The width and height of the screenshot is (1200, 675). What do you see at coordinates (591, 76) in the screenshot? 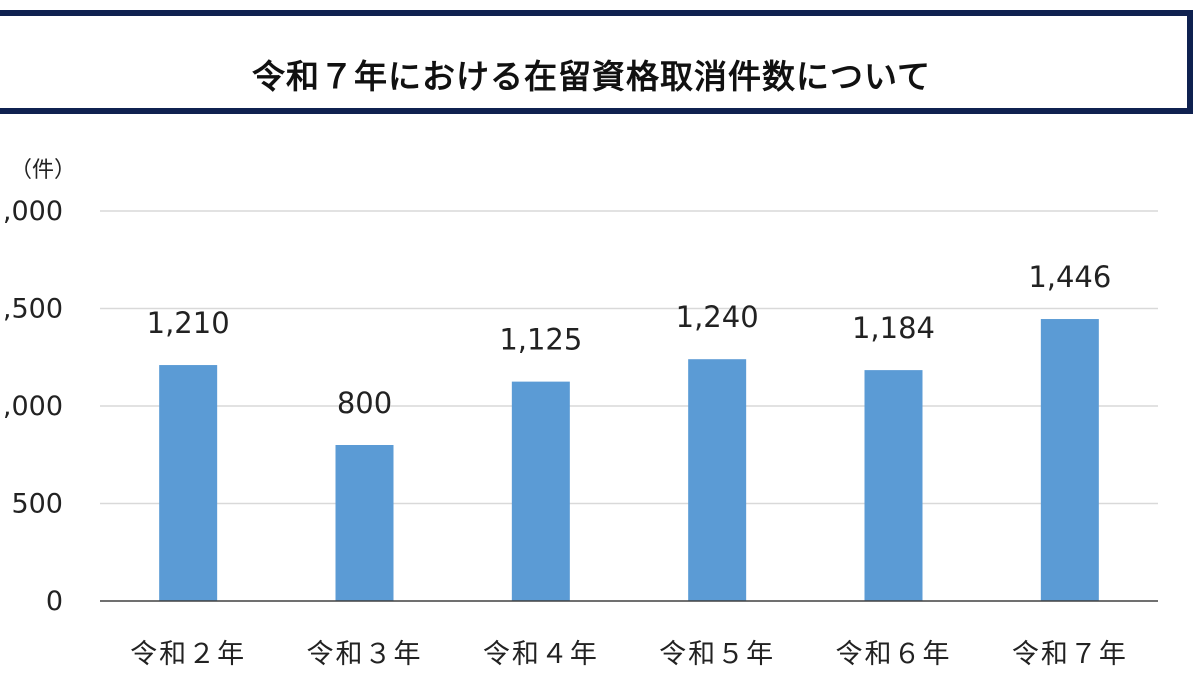
I see `page-title: 令和７年における在留資格取消件数について` at bounding box center [591, 76].